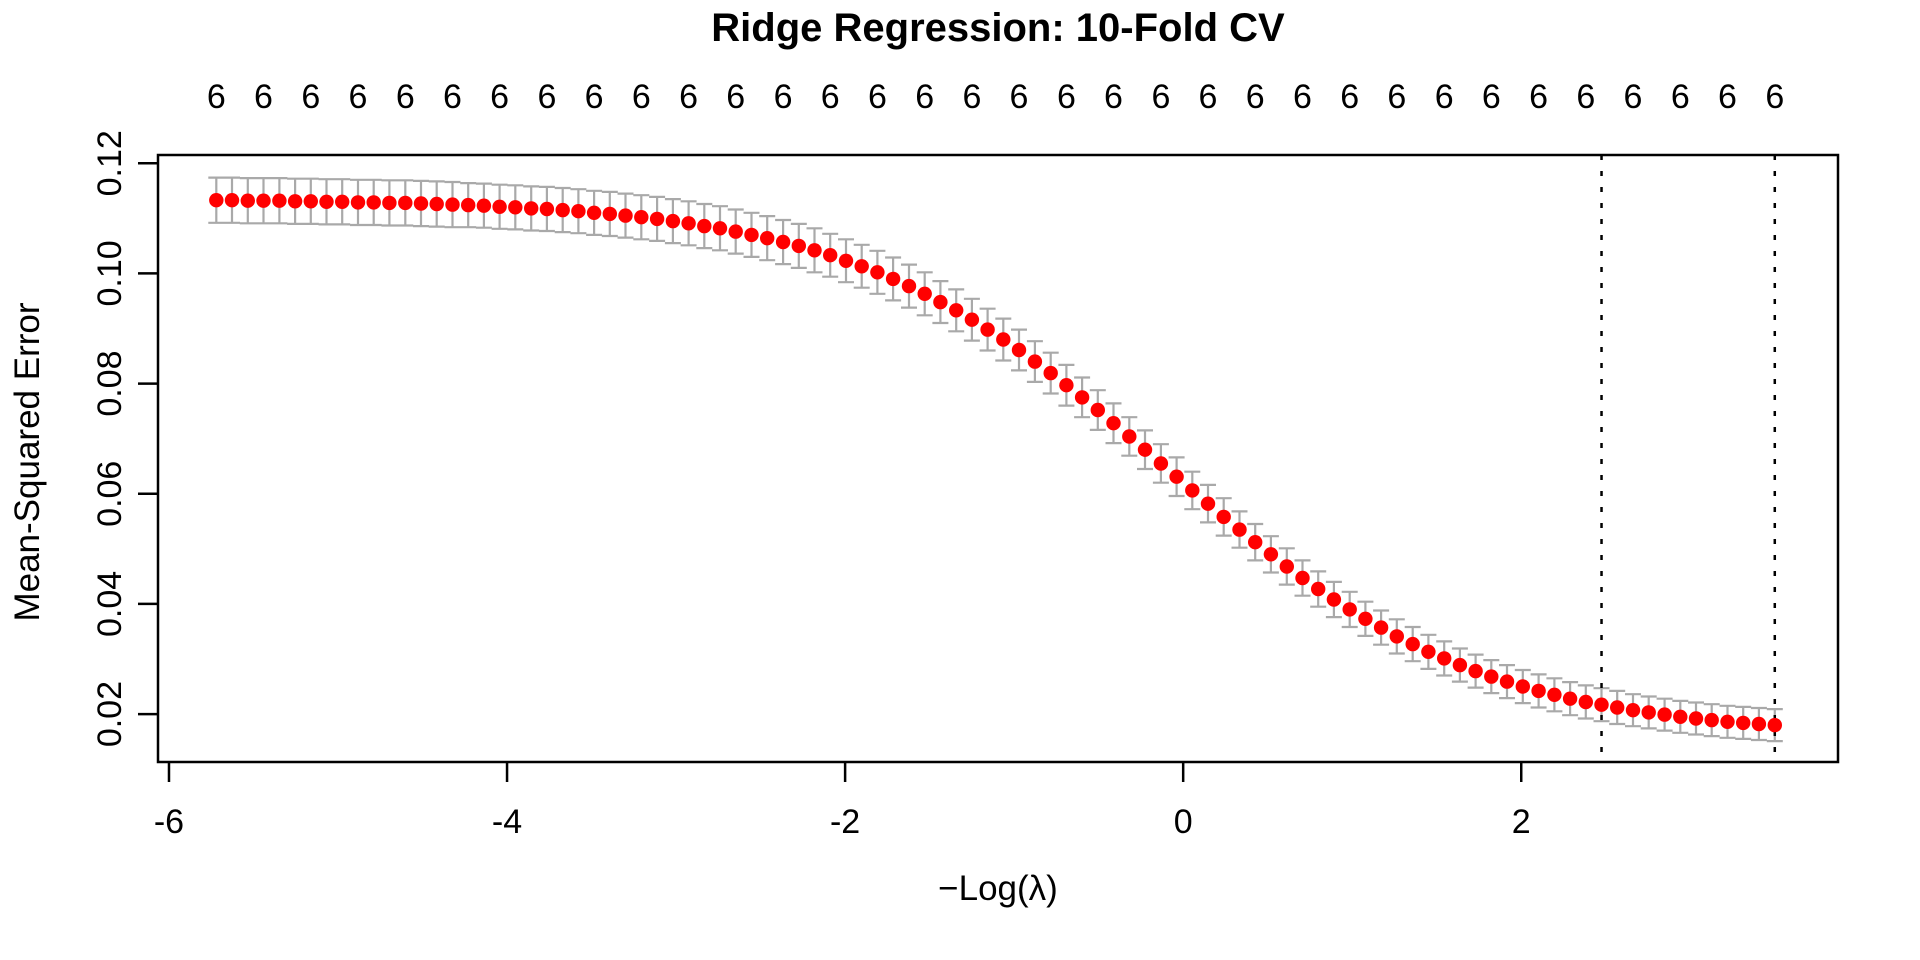  I want to click on x-axis-title: −Log(λ), so click(998, 888).